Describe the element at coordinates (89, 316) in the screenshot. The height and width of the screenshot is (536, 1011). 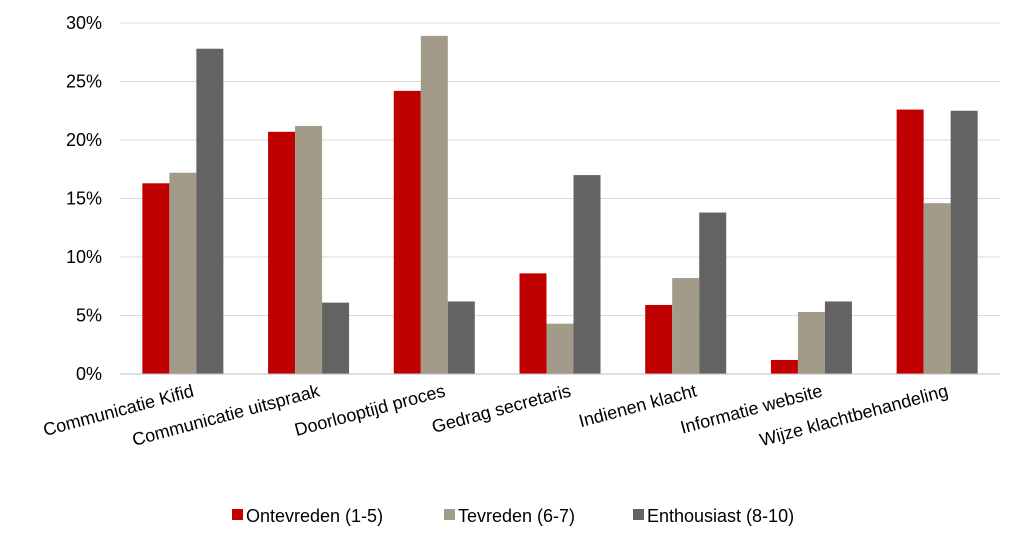
I see `y-tick-label: 5%` at that location.